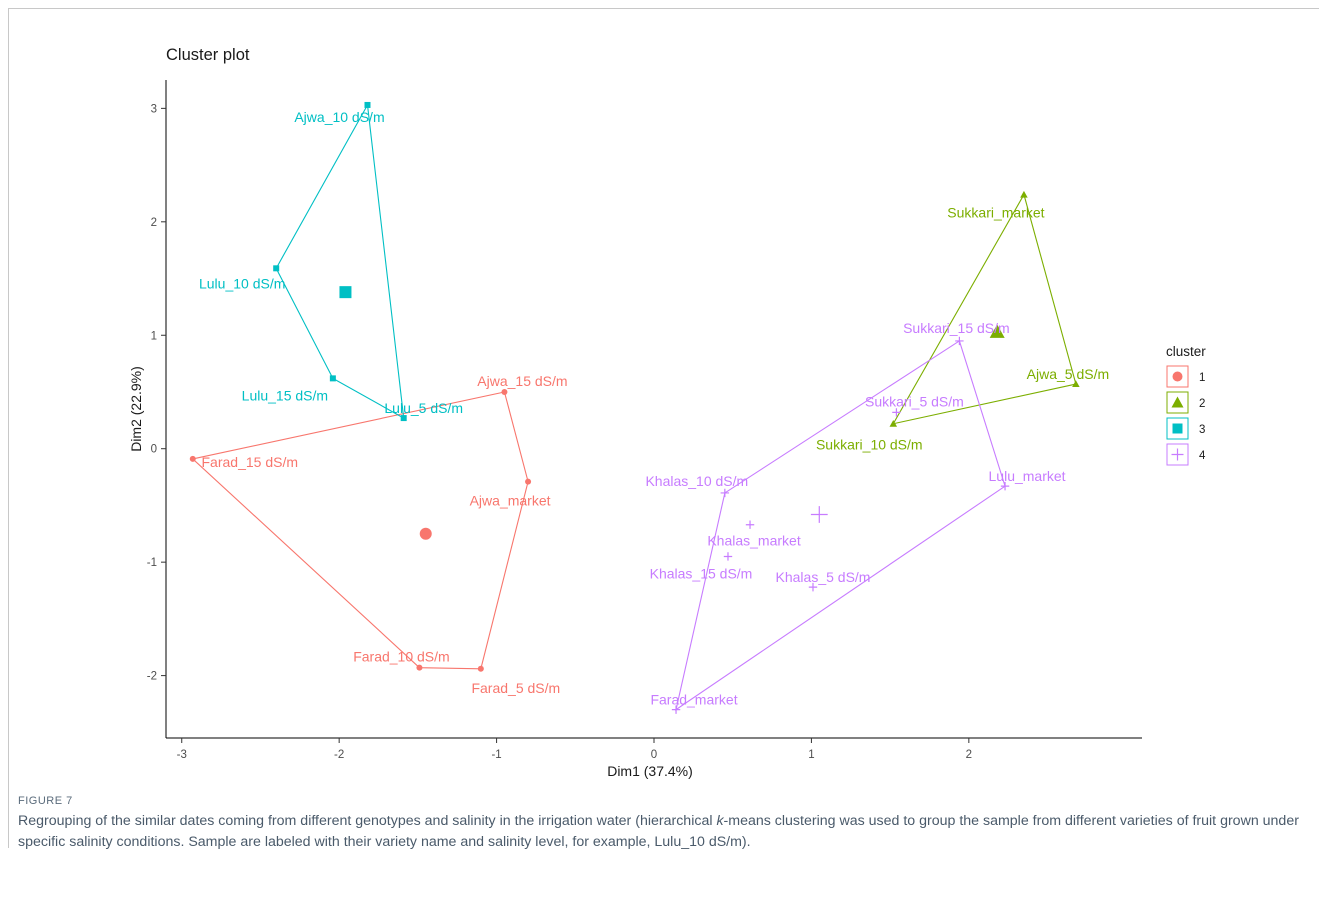  I want to click on point-label: Farad_15 dS/m, so click(250, 462).